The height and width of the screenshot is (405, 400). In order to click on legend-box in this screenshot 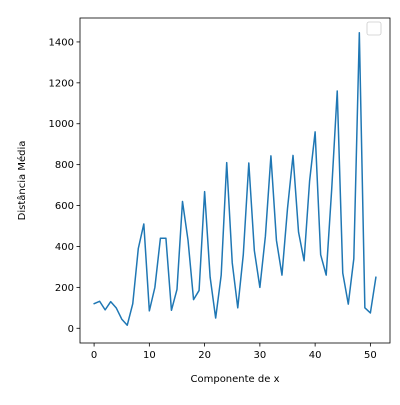, I will do `click(374, 28)`.